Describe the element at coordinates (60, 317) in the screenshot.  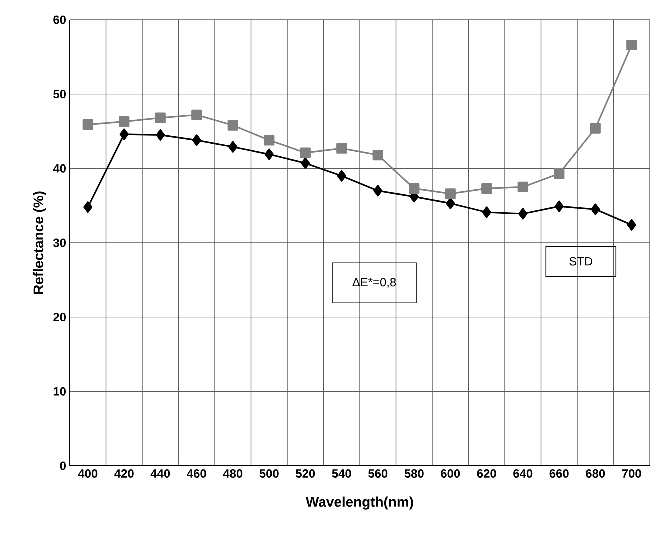
I see `y-tick-label: 20` at that location.